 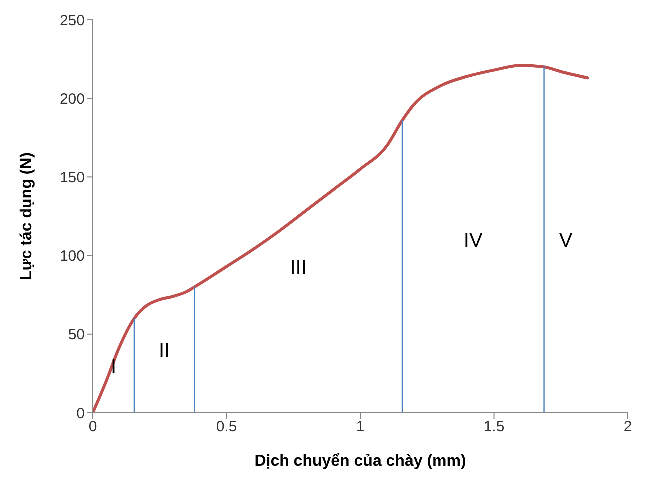 What do you see at coordinates (298, 267) in the screenshot?
I see `annotation: III` at bounding box center [298, 267].